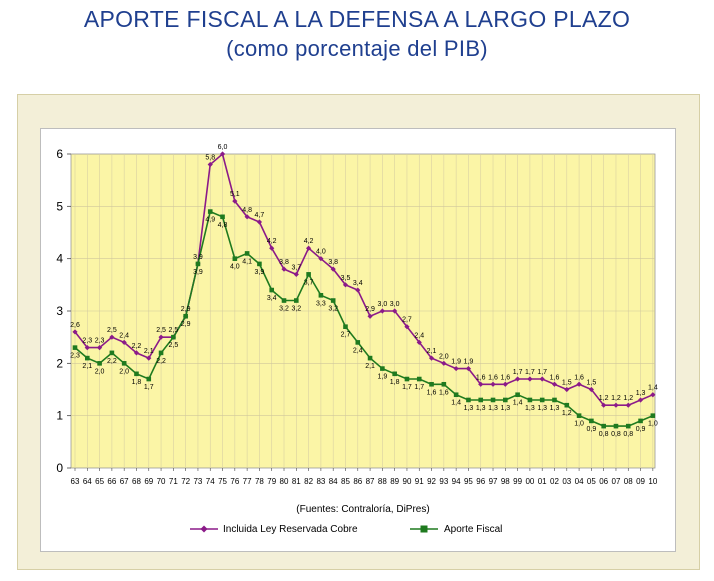  Describe the element at coordinates (616, 481) in the screenshot. I see `x-tick-label: 07` at that location.